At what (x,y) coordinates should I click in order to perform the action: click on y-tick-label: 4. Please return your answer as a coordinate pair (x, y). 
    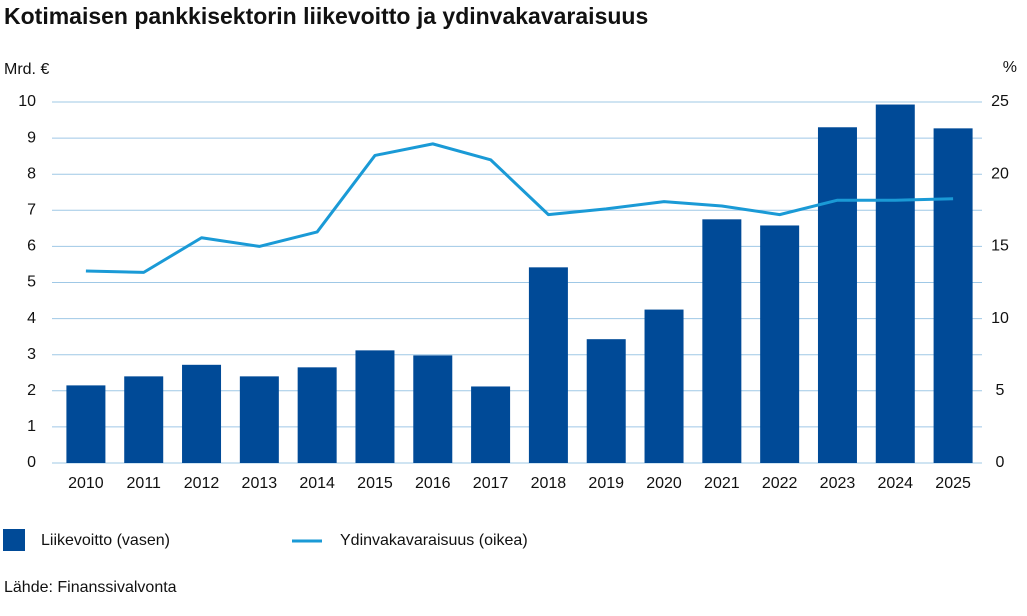
    Looking at the image, I should click on (31, 318).